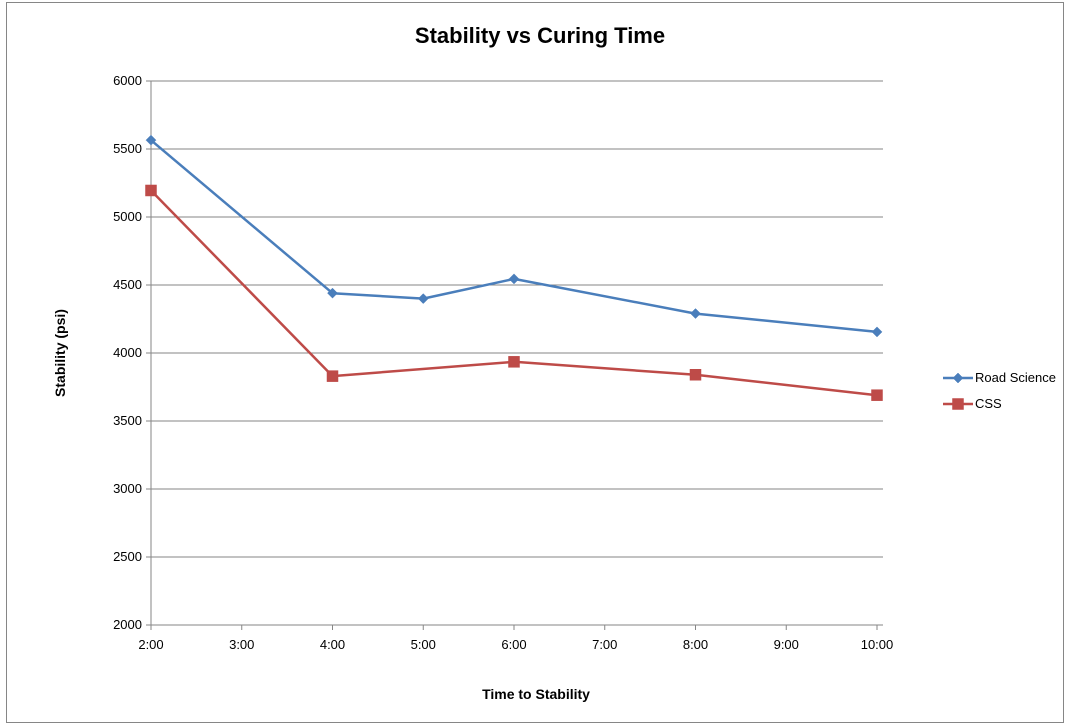 This screenshot has width=1066, height=725. I want to click on x-tick-label: 8:00, so click(695, 644).